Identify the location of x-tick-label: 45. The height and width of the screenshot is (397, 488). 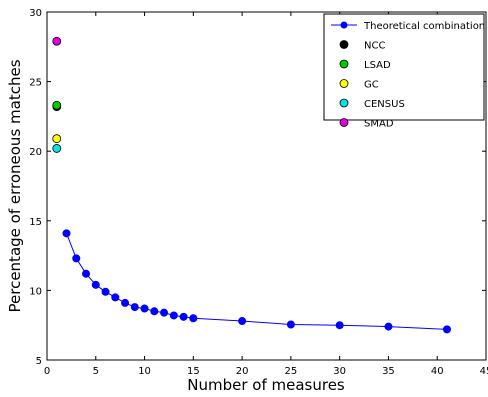
(484, 371).